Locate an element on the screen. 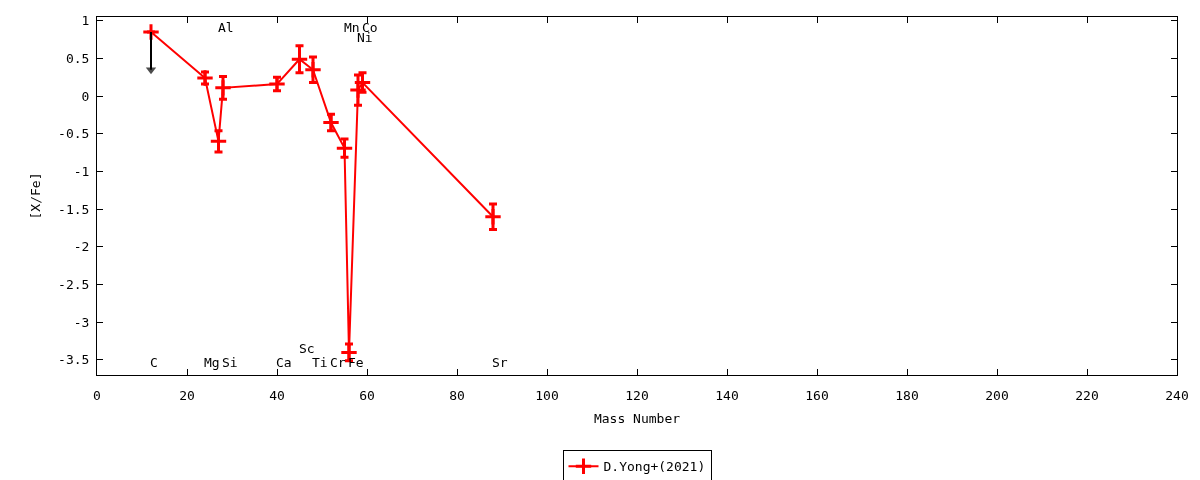 The height and width of the screenshot is (480, 1200). annotation: Si is located at coordinates (230, 362).